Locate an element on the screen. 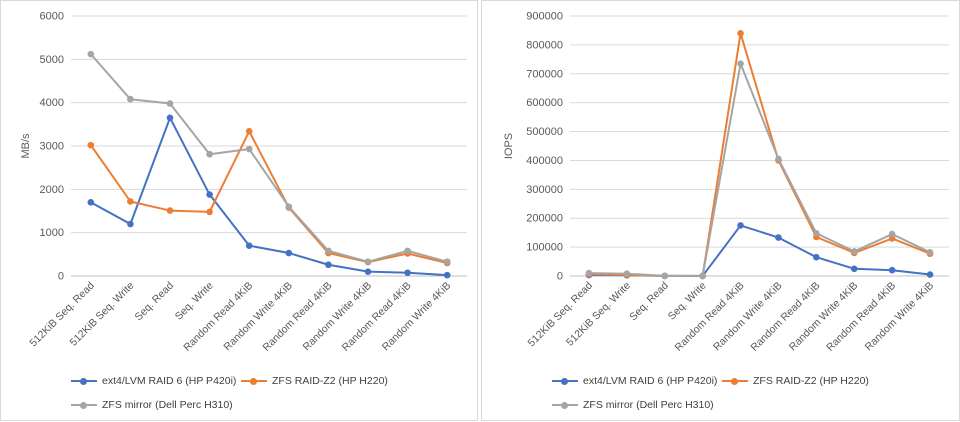 The height and width of the screenshot is (422, 960). legend-swatch-raidz2 is located at coordinates (254, 381).